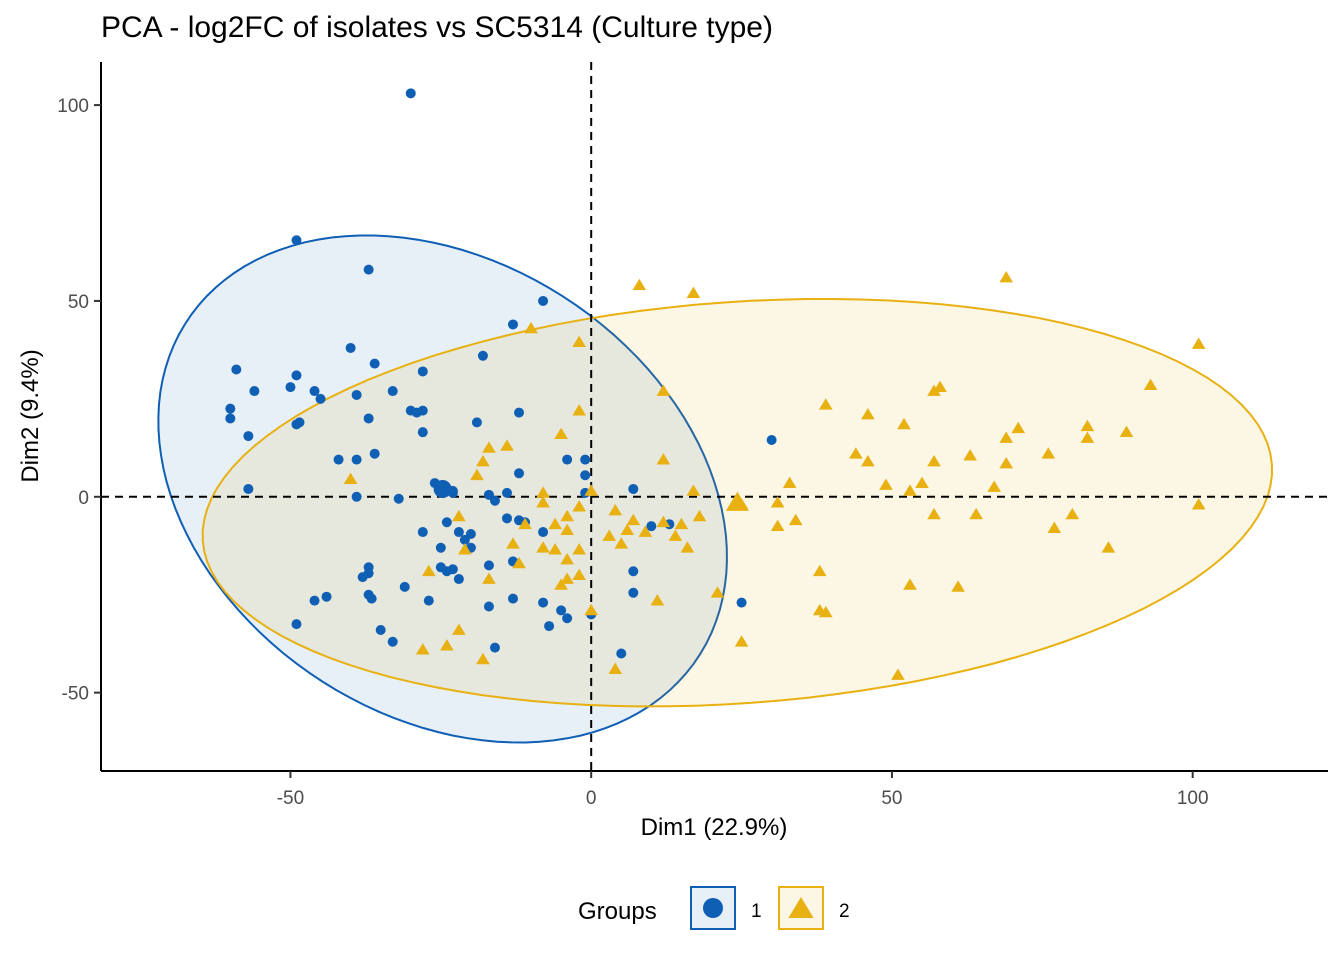 The width and height of the screenshot is (1344, 960). Describe the element at coordinates (78, 302) in the screenshot. I see `y-tick-label: 50` at that location.